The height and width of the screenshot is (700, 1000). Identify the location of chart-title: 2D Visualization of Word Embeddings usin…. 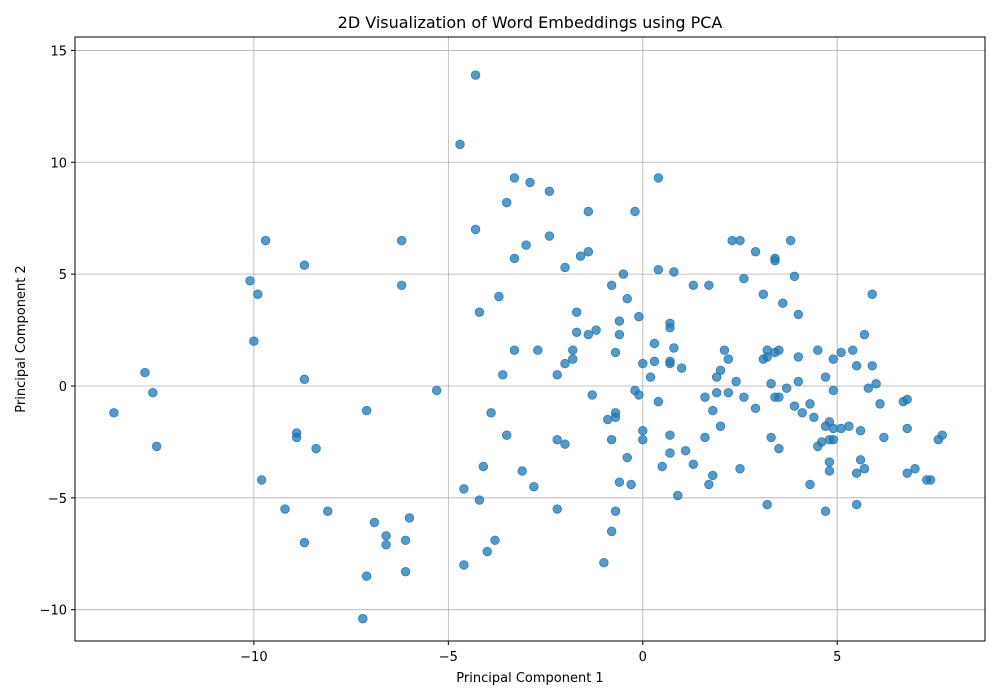
(530, 22).